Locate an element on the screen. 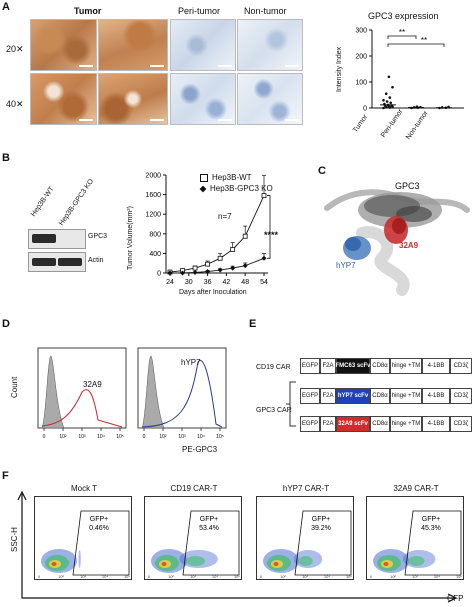 The height and width of the screenshot is (607, 474). gpc3-blot-strip is located at coordinates (57, 239).